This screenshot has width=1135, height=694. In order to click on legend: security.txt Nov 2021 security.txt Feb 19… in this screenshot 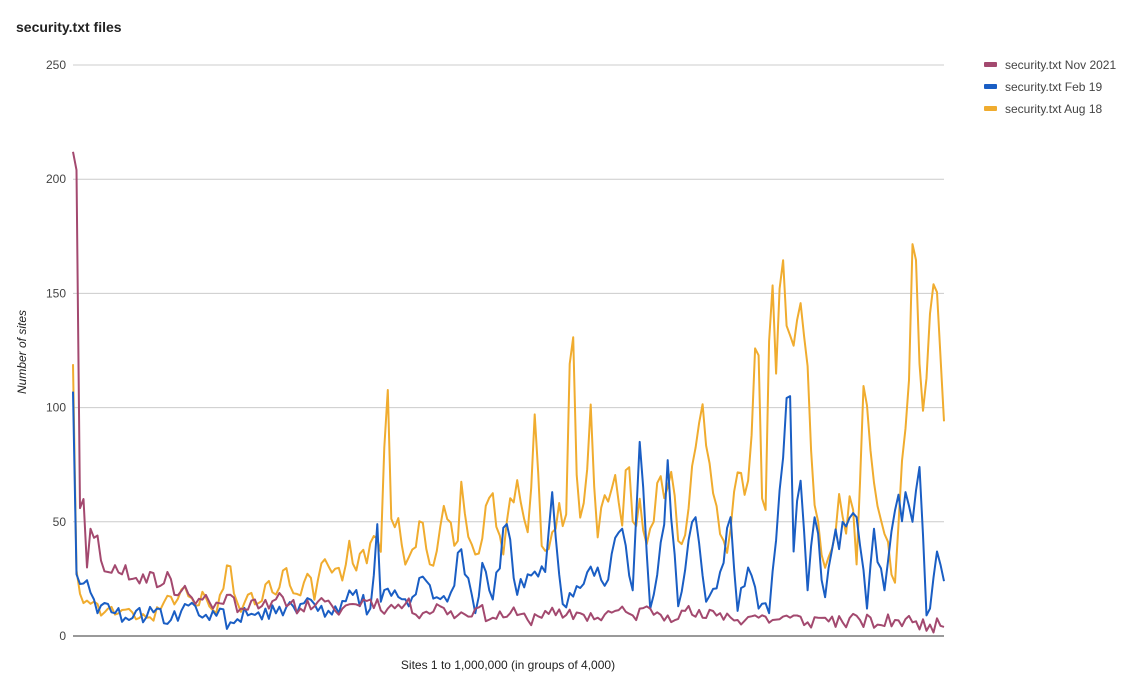, I will do `click(1050, 87)`.